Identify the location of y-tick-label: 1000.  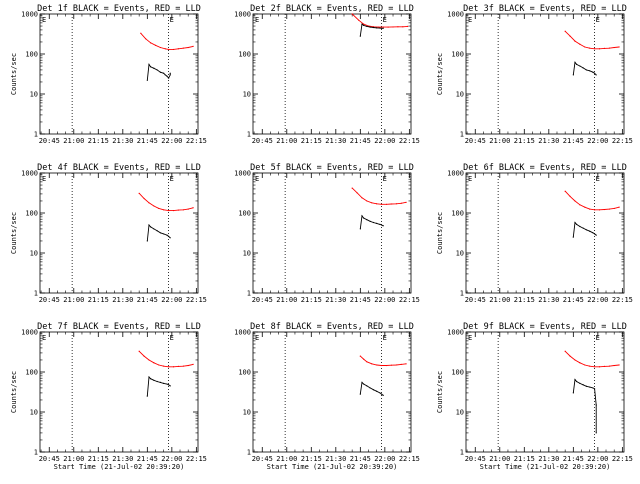
(242, 174).